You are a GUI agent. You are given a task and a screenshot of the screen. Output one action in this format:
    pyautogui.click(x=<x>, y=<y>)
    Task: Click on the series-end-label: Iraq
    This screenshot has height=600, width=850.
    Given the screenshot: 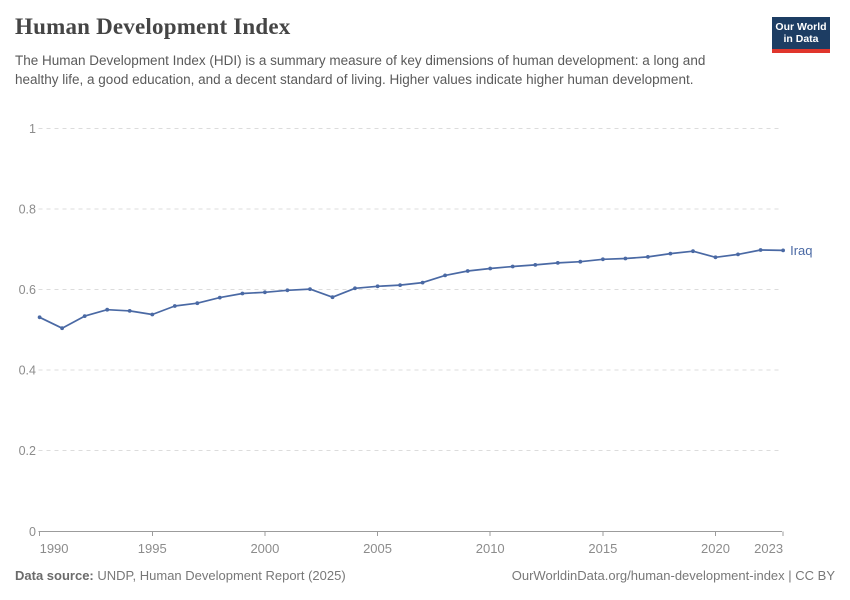 What is the action you would take?
    pyautogui.click(x=801, y=250)
    